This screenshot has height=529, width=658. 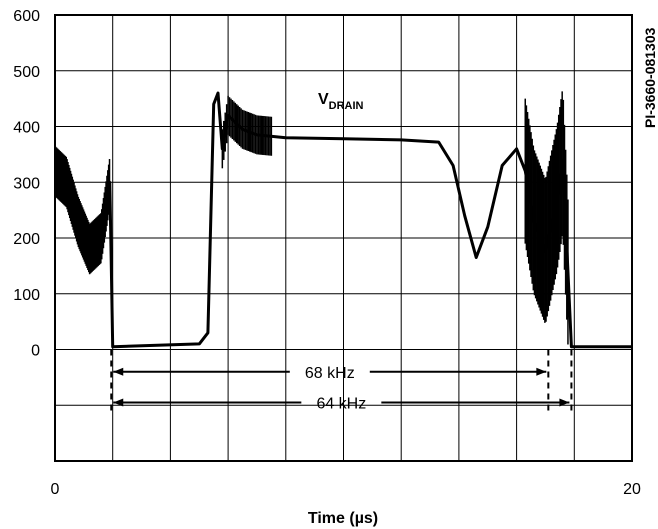 I want to click on y-tick-label: 500, so click(x=26, y=72).